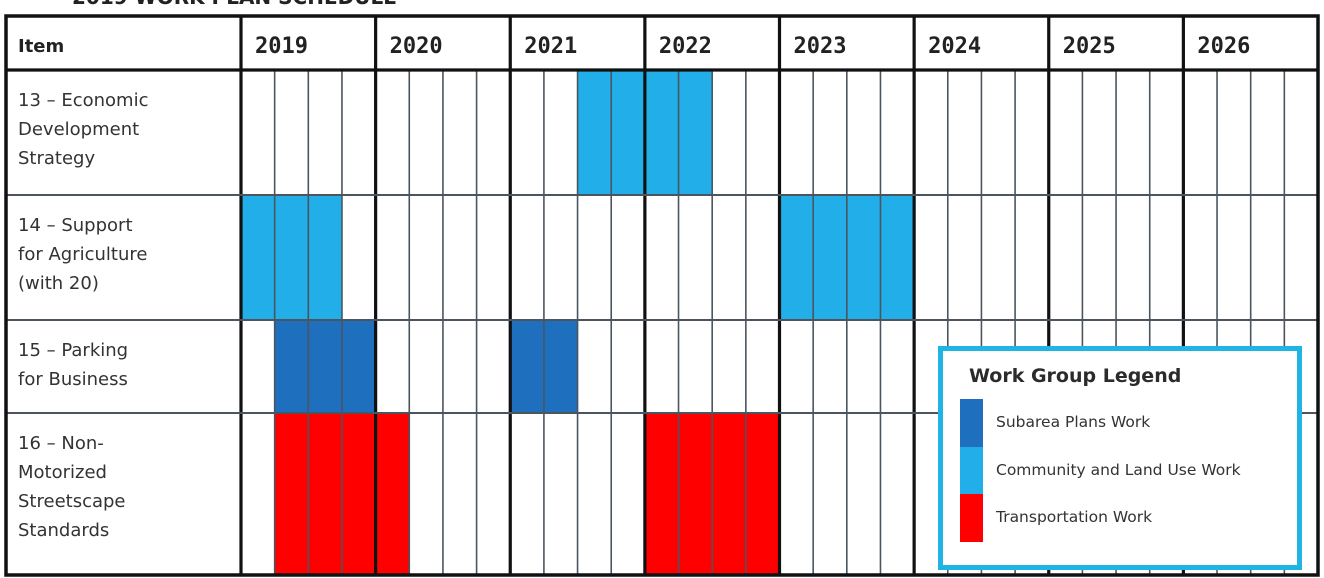  I want to click on legend-item-transportation: Transportation Work, so click(1125, 518).